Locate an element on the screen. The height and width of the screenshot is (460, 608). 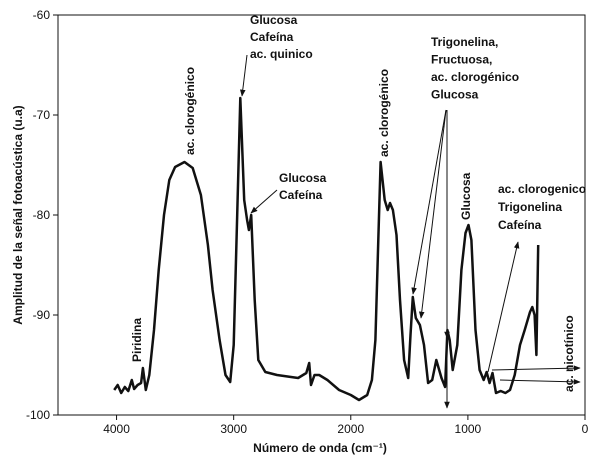
annotation: ac. clorogenico is located at coordinates (542, 189).